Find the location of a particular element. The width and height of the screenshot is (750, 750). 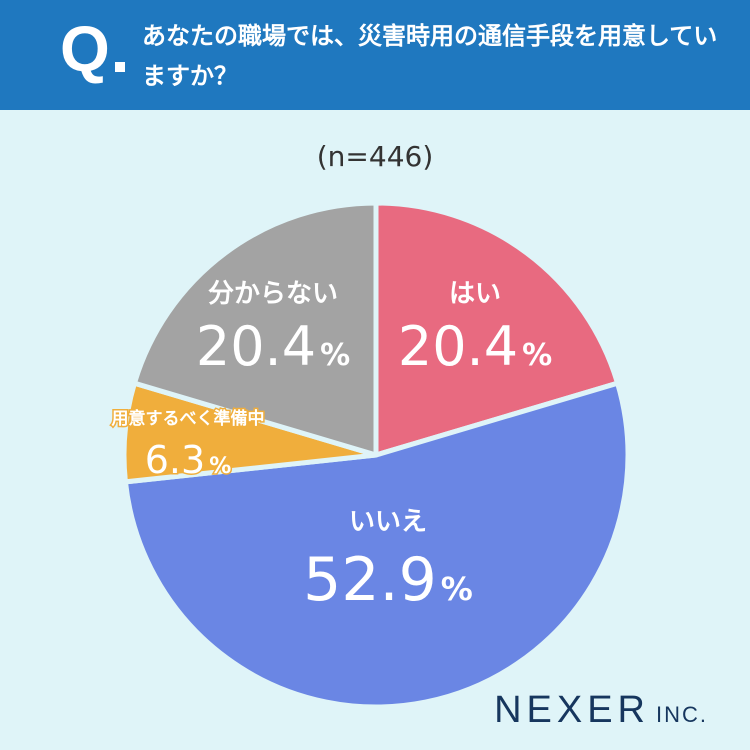

brand-suffix: INC. is located at coordinates (682, 714).